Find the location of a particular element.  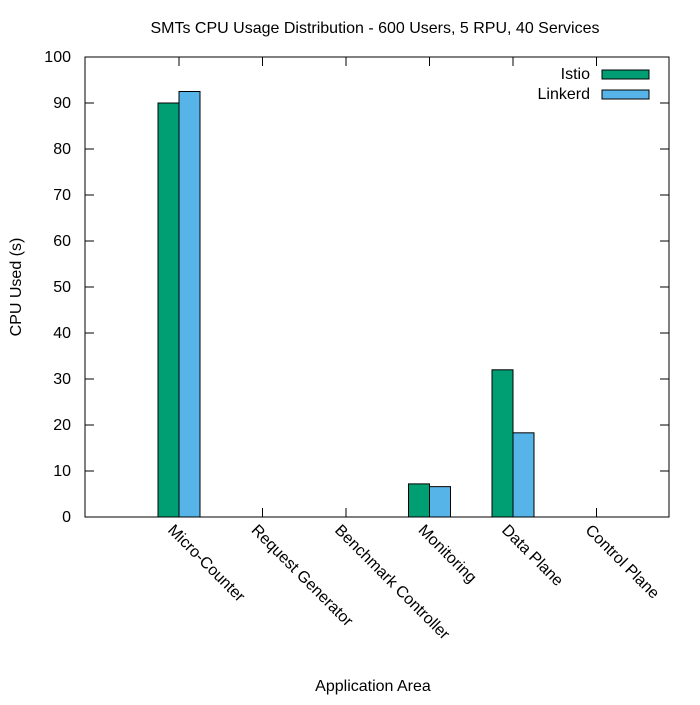

y-tick-label: 10 is located at coordinates (62, 471).